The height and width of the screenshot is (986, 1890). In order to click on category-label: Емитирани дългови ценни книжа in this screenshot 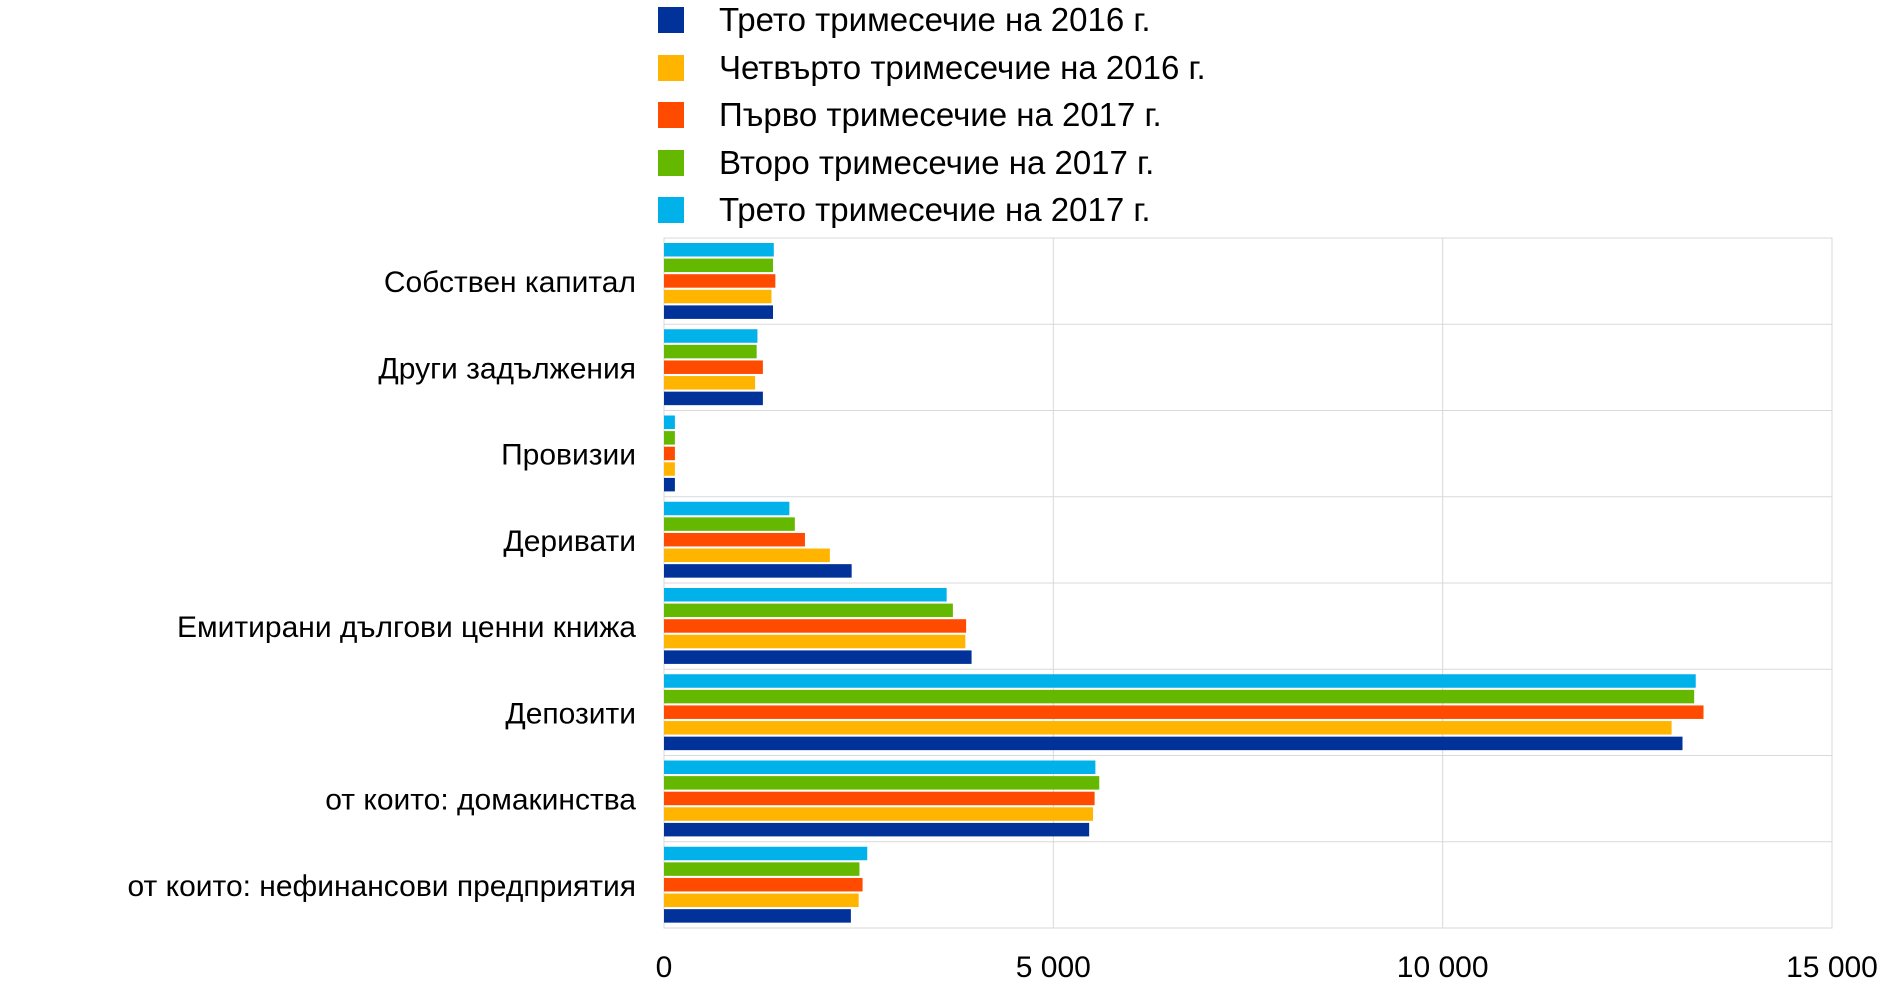, I will do `click(406, 627)`.